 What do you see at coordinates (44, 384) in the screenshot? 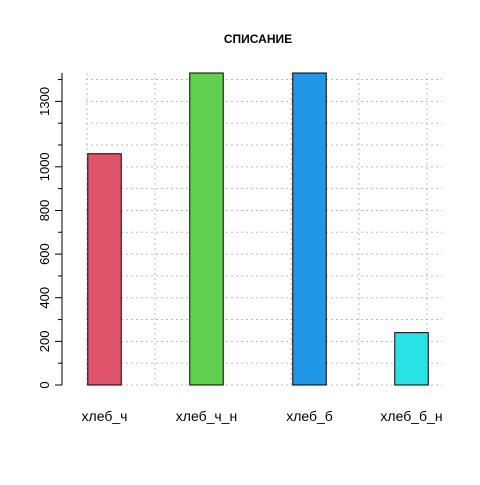
I see `y-tick-label: 0` at bounding box center [44, 384].